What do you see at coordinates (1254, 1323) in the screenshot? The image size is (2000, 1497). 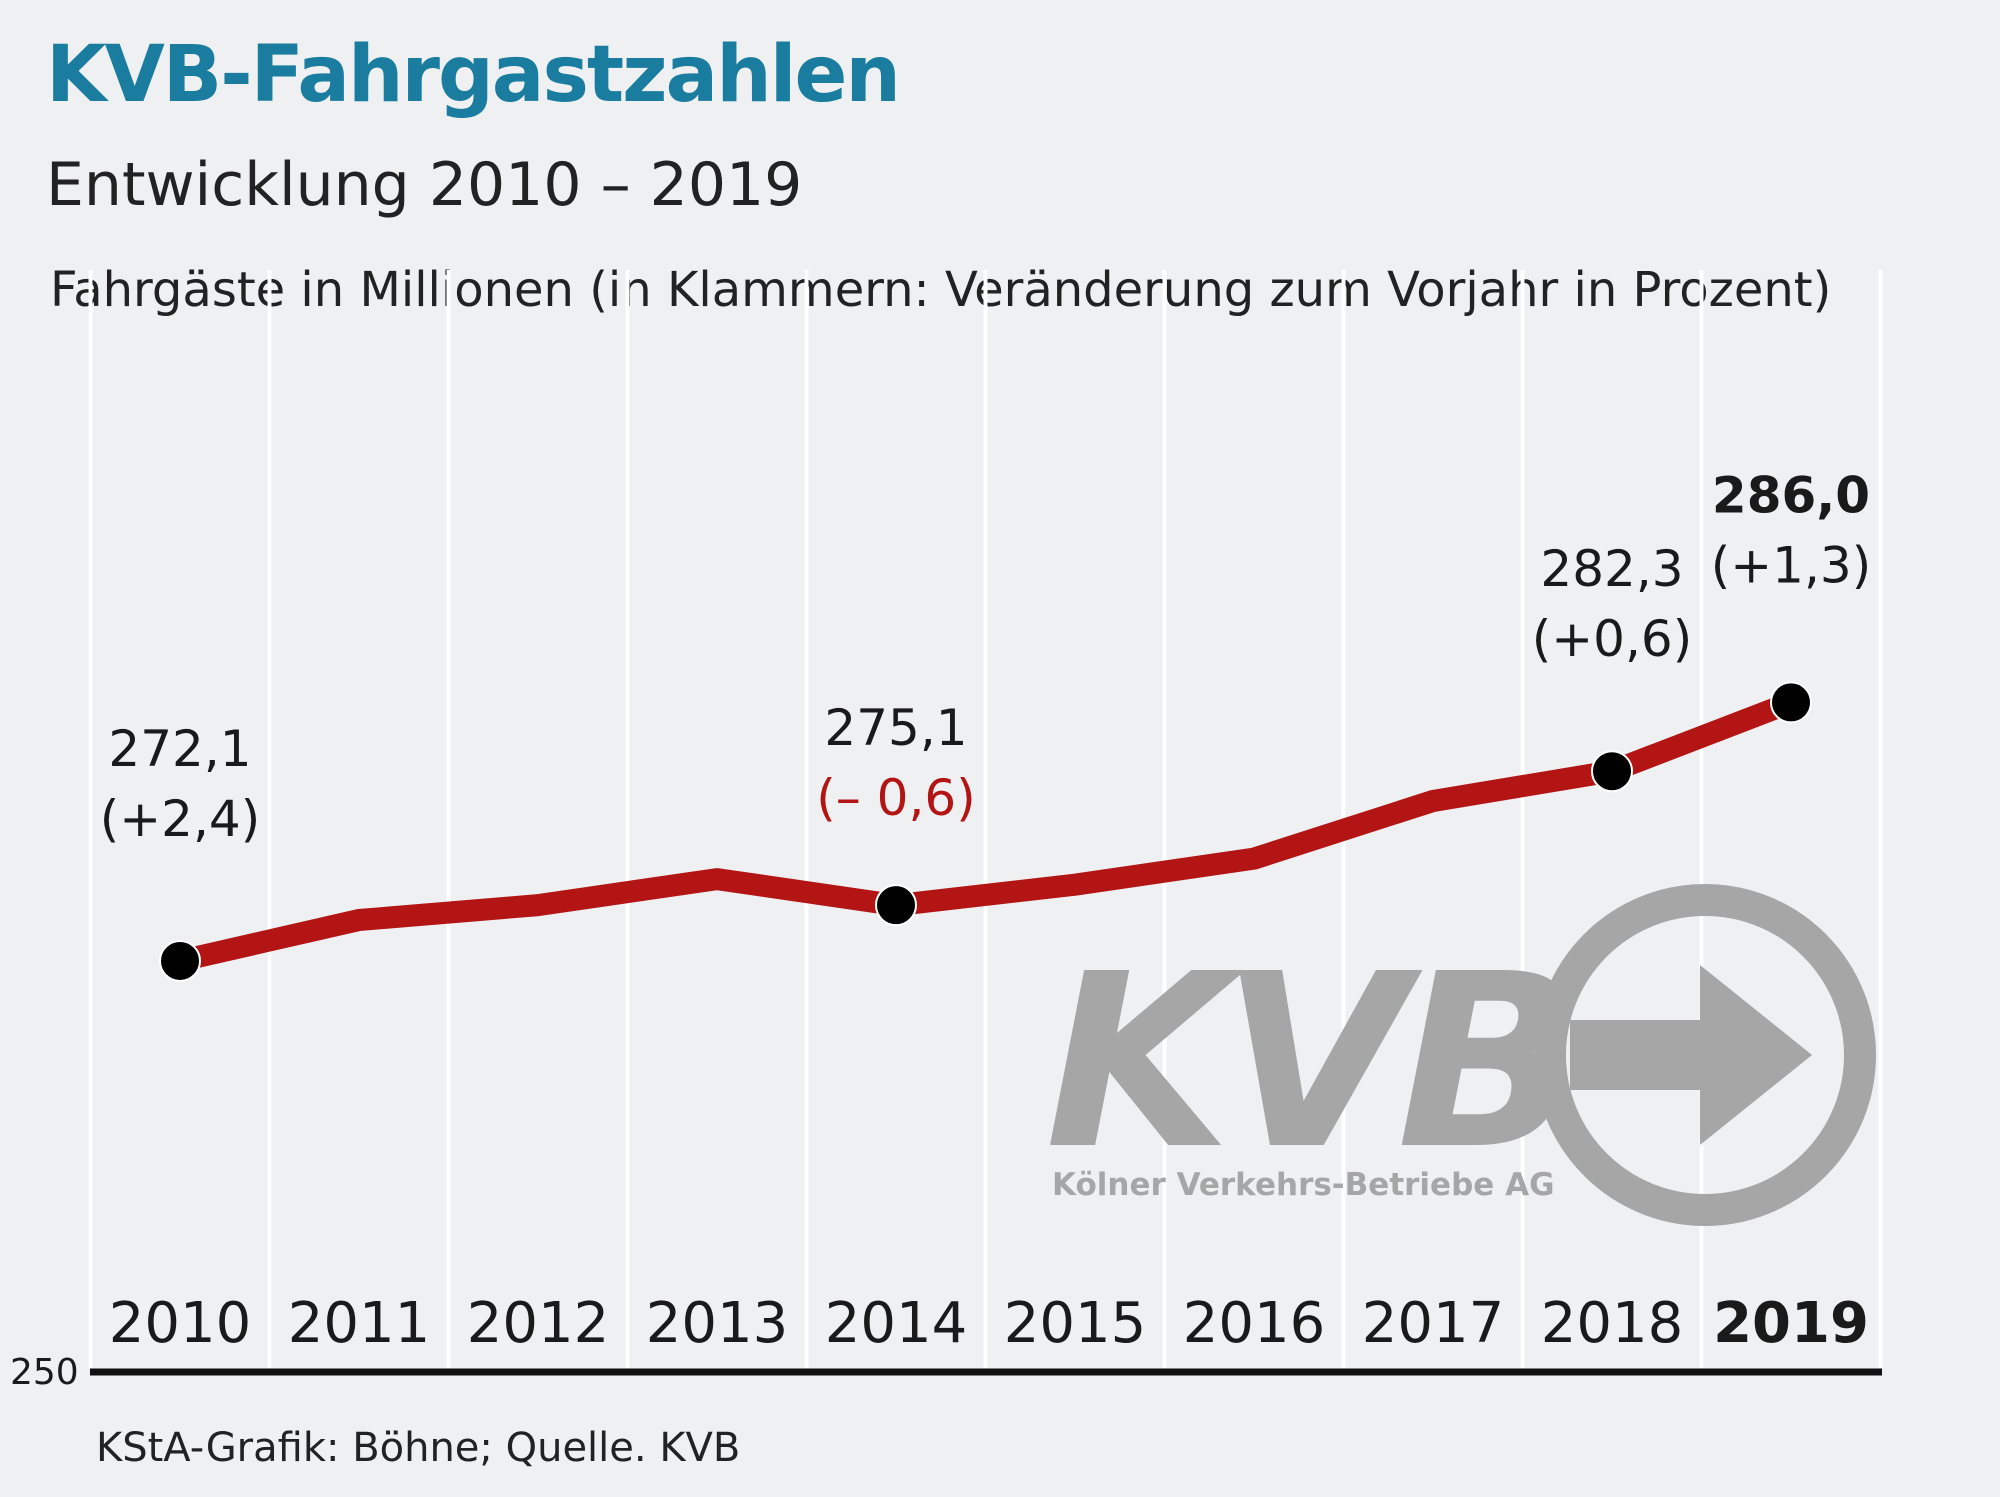 I see `x-tick-label: 2016` at bounding box center [1254, 1323].